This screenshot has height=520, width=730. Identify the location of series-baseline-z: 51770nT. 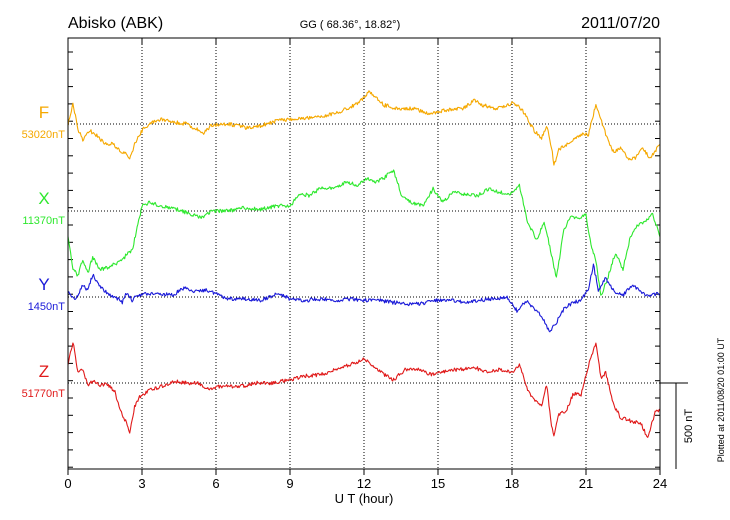
(44, 394).